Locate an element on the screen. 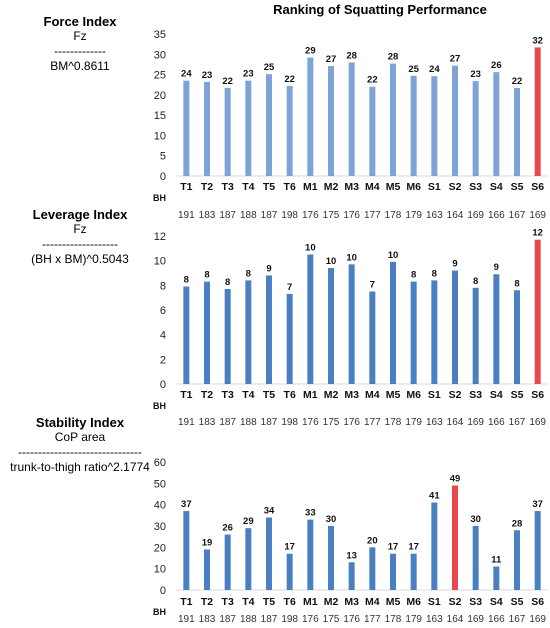 Image resolution: width=550 pixels, height=628 pixels. stability-data-label: 28 is located at coordinates (517, 523).